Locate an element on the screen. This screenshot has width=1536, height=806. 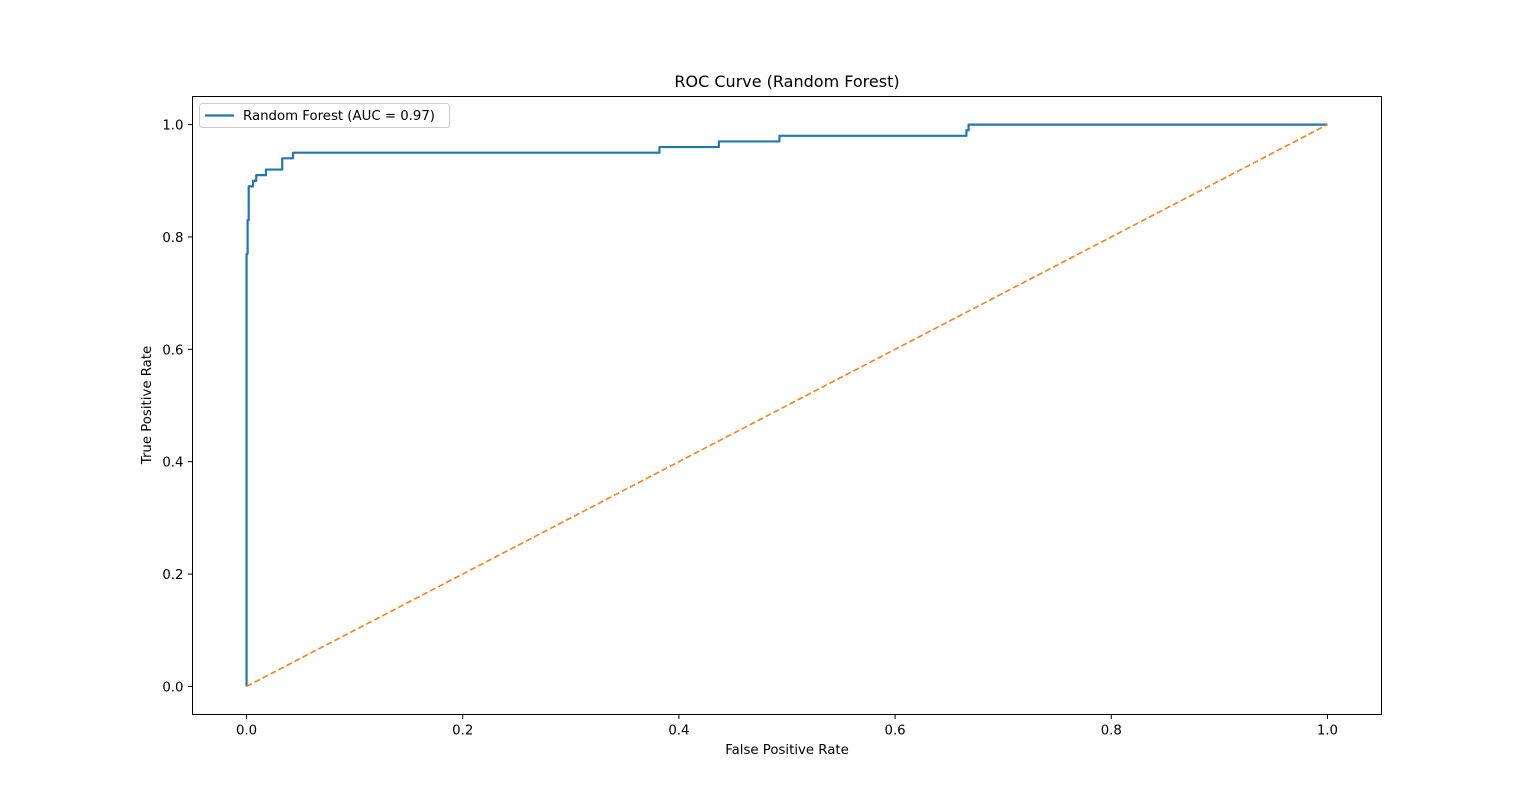
x-tick-label: 0.8 is located at coordinates (1111, 731).